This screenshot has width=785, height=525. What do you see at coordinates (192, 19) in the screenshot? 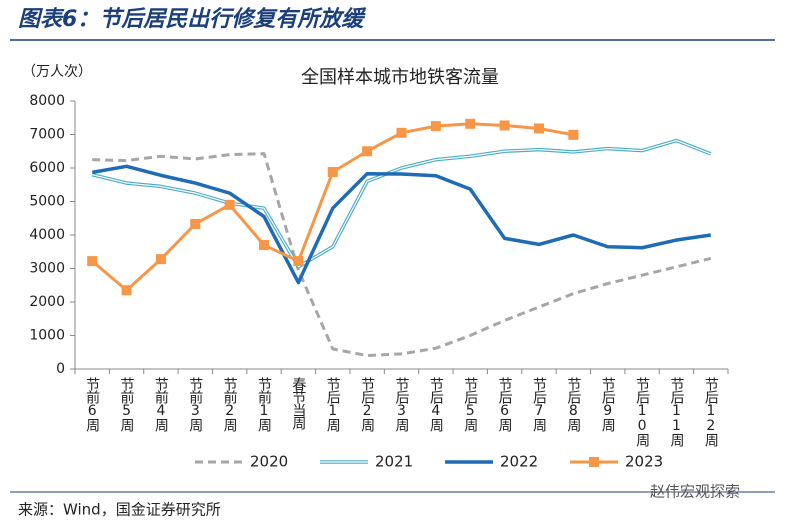
I see `page-title: 图表6：节后居民出行修复有所放缓` at bounding box center [192, 19].